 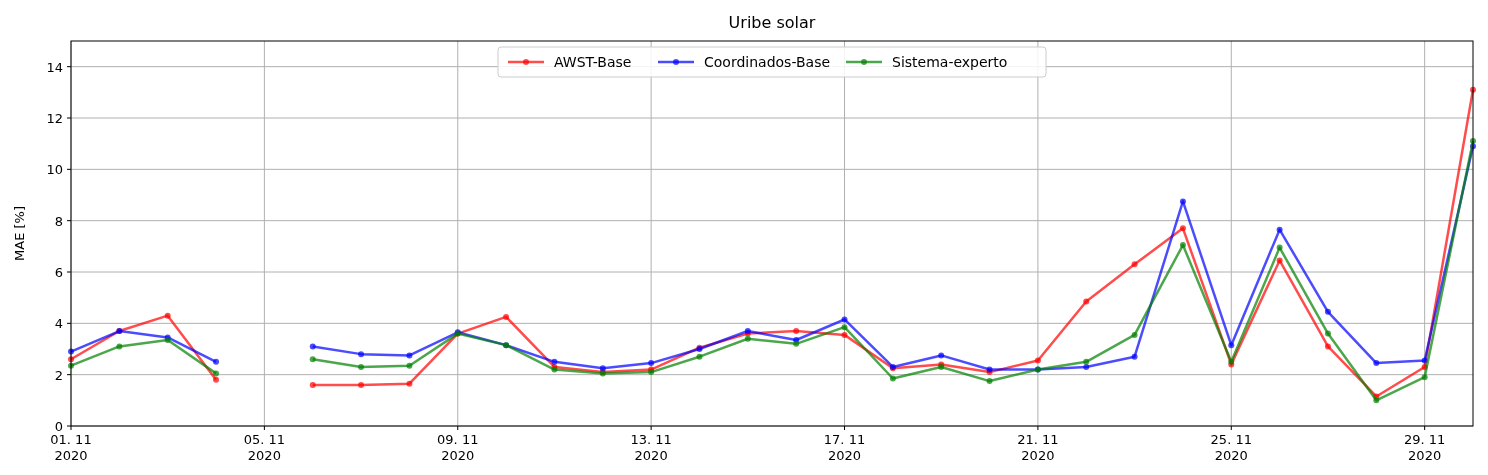 I want to click on y-tick-label: 12, so click(x=54, y=118).